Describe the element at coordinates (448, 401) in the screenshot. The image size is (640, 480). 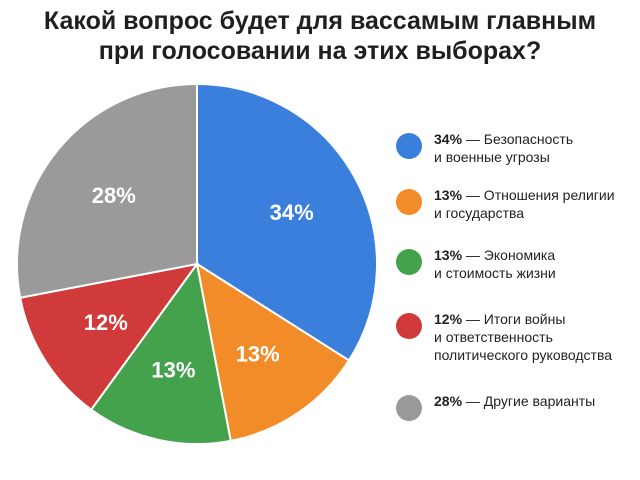
I see `legend-percent-5: 28%` at that location.